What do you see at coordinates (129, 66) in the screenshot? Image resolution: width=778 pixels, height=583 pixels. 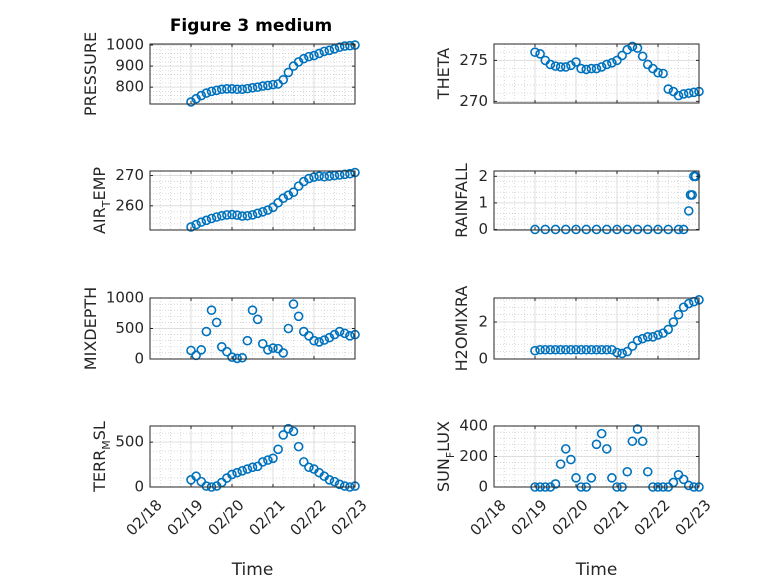 I see `y-tick-label: 900` at bounding box center [129, 66].